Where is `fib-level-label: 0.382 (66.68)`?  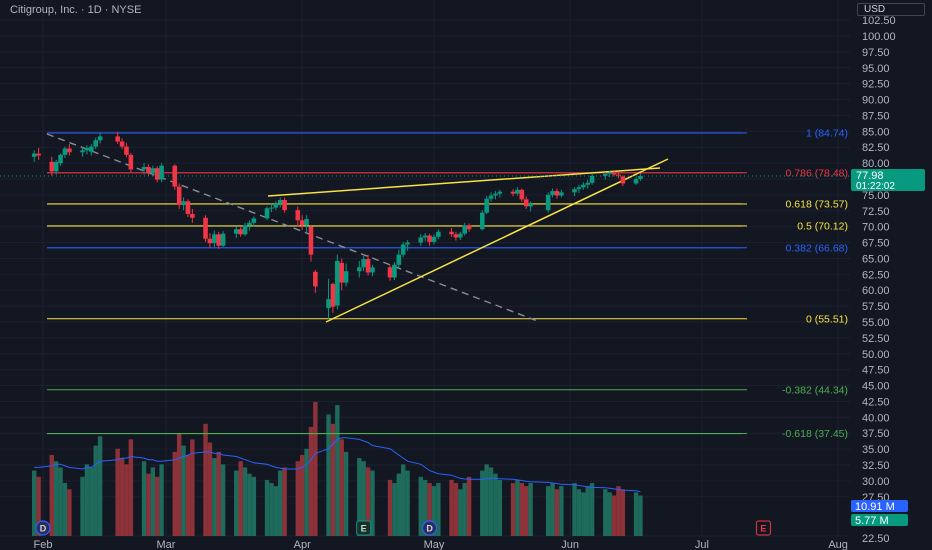
fib-level-label: 0.382 (66.68) is located at coordinates (817, 248).